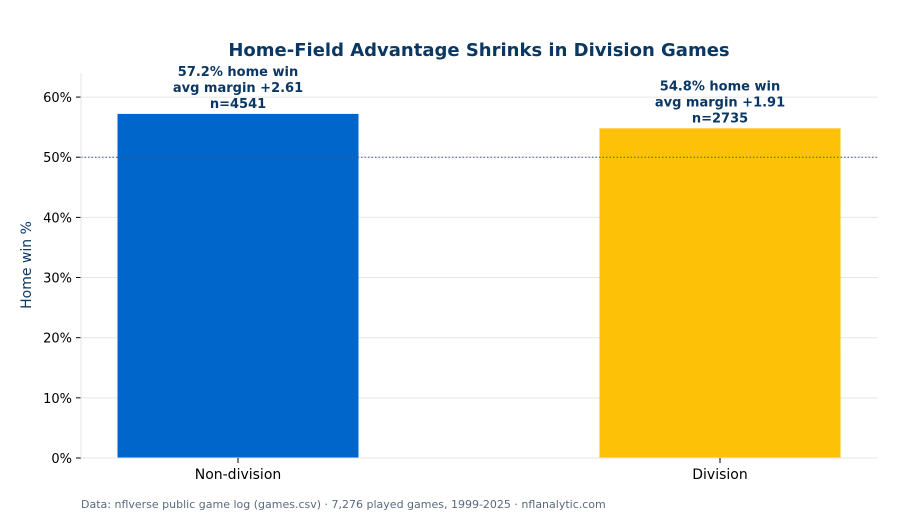  Describe the element at coordinates (238, 104) in the screenshot. I see `bar-annotation-line: n=4541` at that location.